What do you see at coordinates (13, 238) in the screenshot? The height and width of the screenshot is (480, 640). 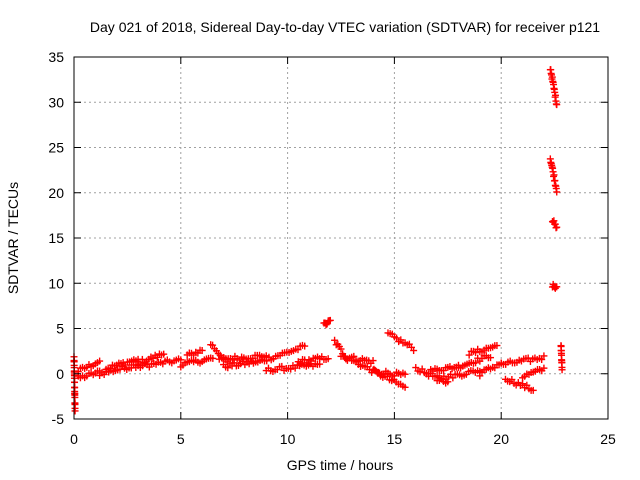 I see `y-axis-label: SDTVAR / TECUs` at bounding box center [13, 238].